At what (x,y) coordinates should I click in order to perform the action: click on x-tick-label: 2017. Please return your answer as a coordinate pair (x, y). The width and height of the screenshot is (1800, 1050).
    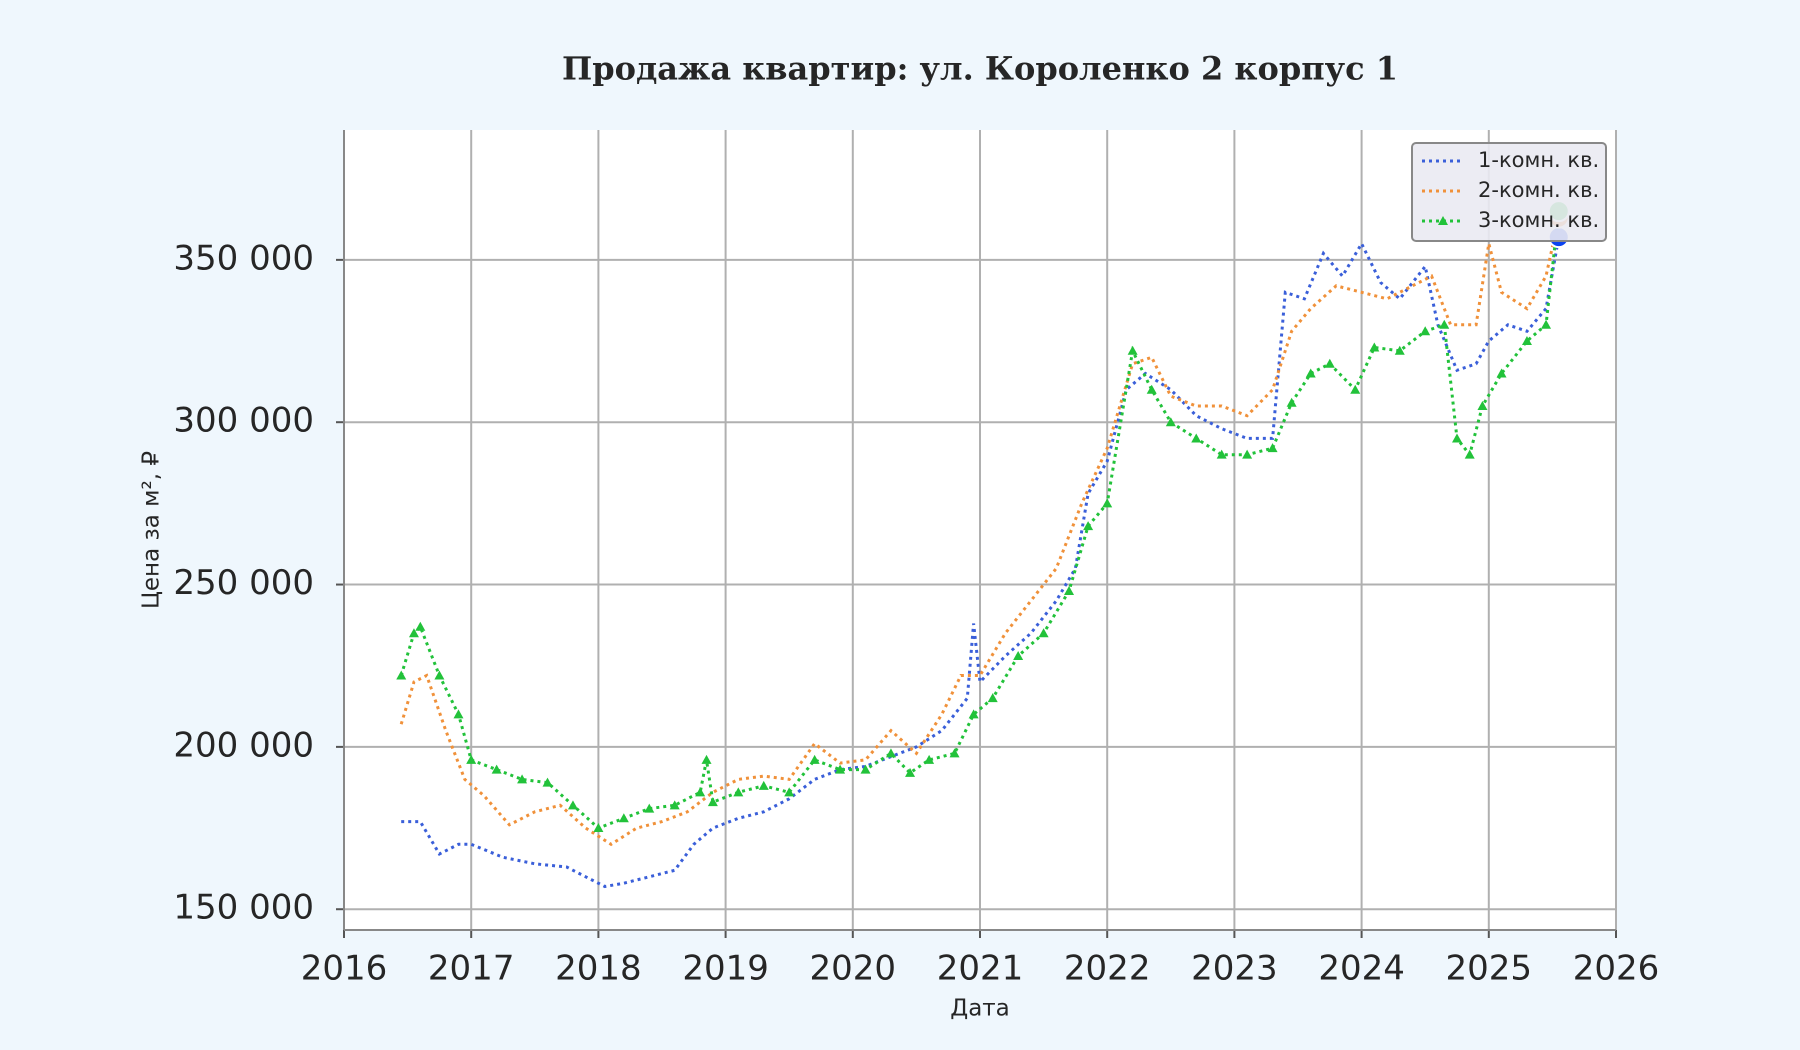
    Looking at the image, I should click on (471, 969).